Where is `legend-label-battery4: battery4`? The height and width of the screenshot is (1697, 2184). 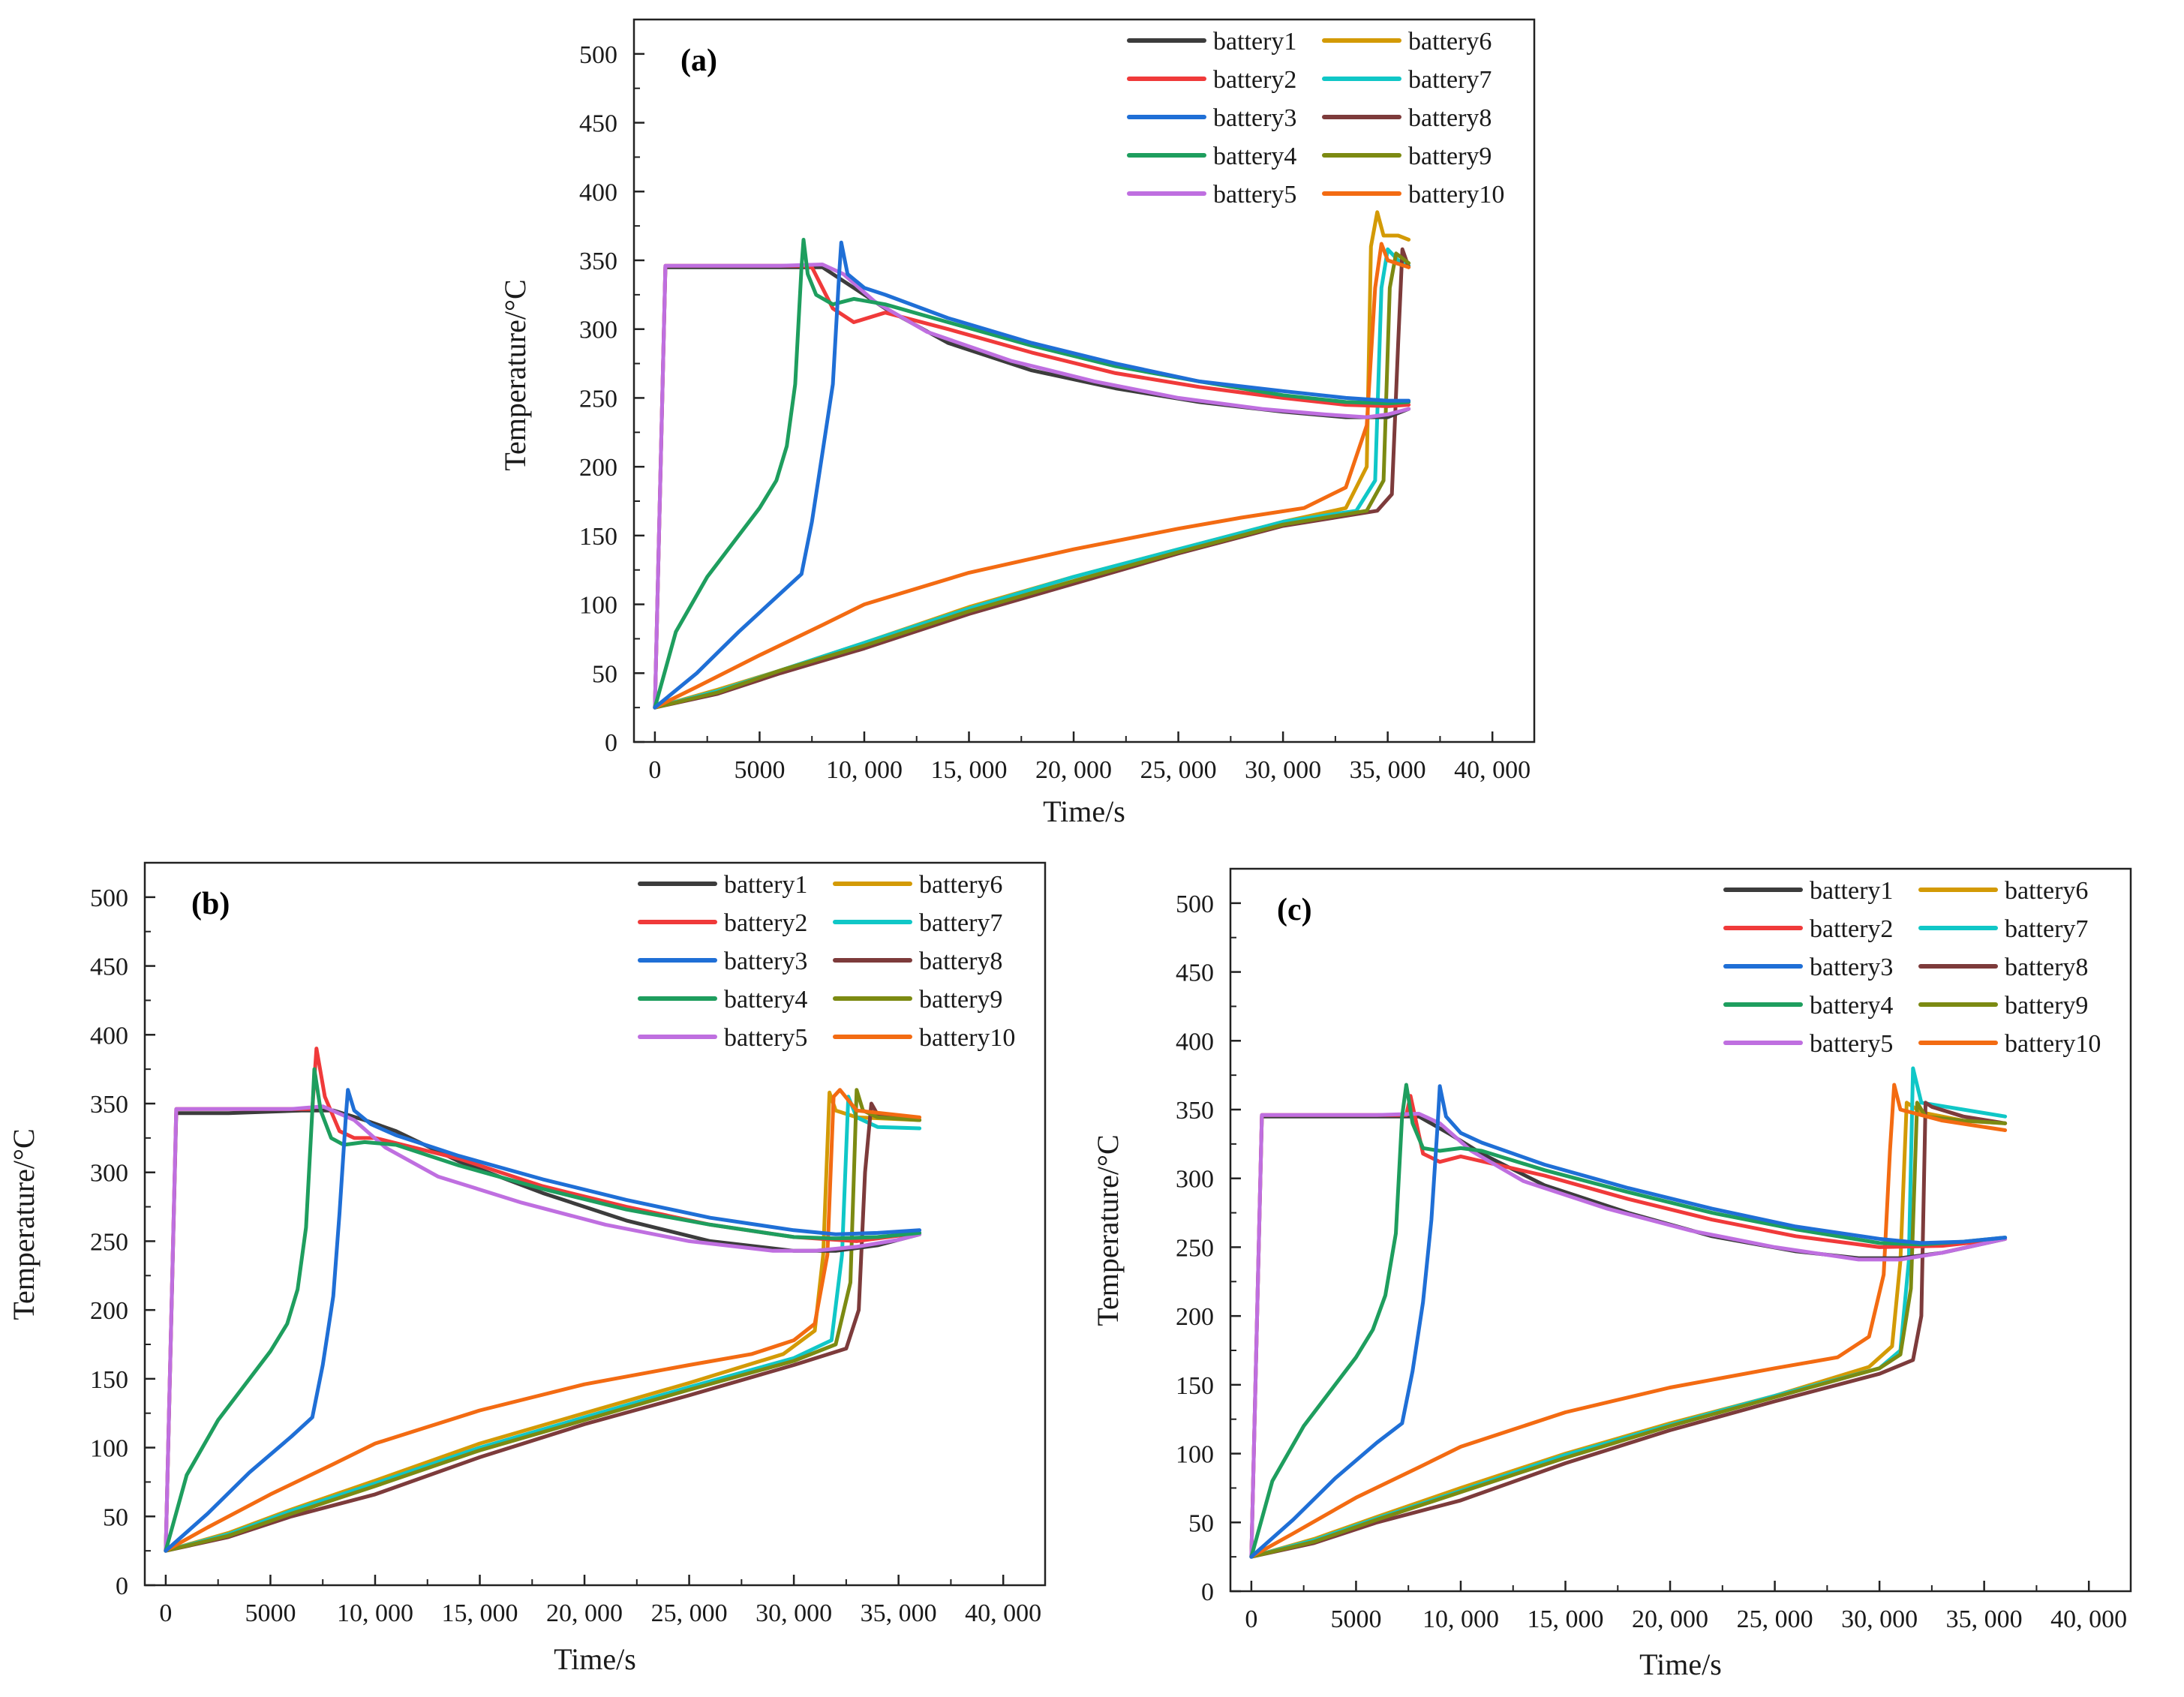
legend-label-battery4: battery4 is located at coordinates (765, 1000).